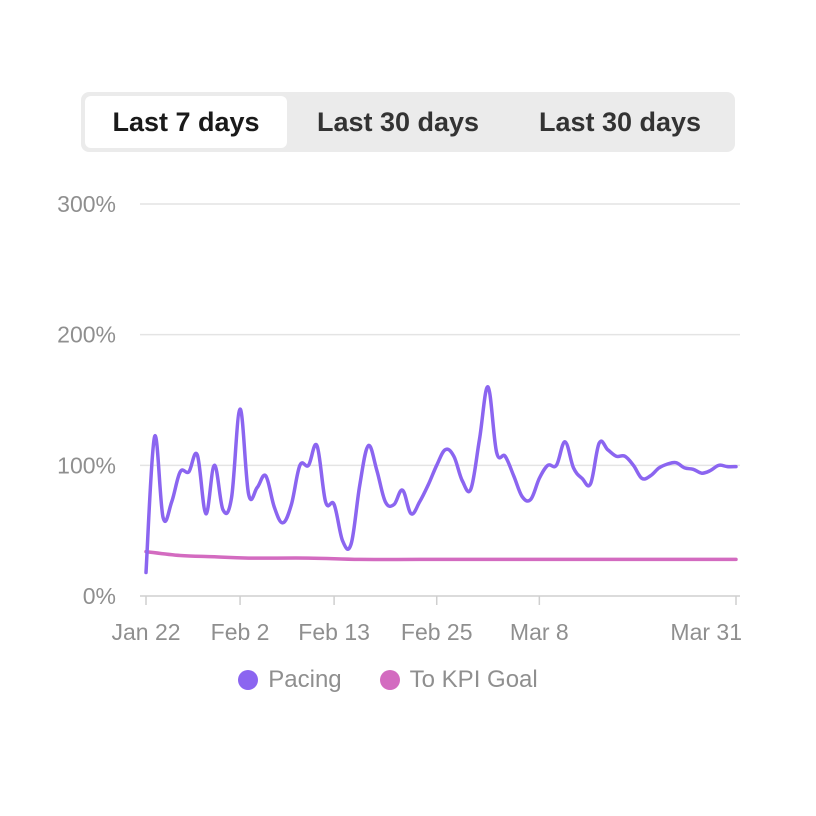  What do you see at coordinates (86, 400) in the screenshot?
I see `y-axis-ticks: 0% 100% 200% 300%` at bounding box center [86, 400].